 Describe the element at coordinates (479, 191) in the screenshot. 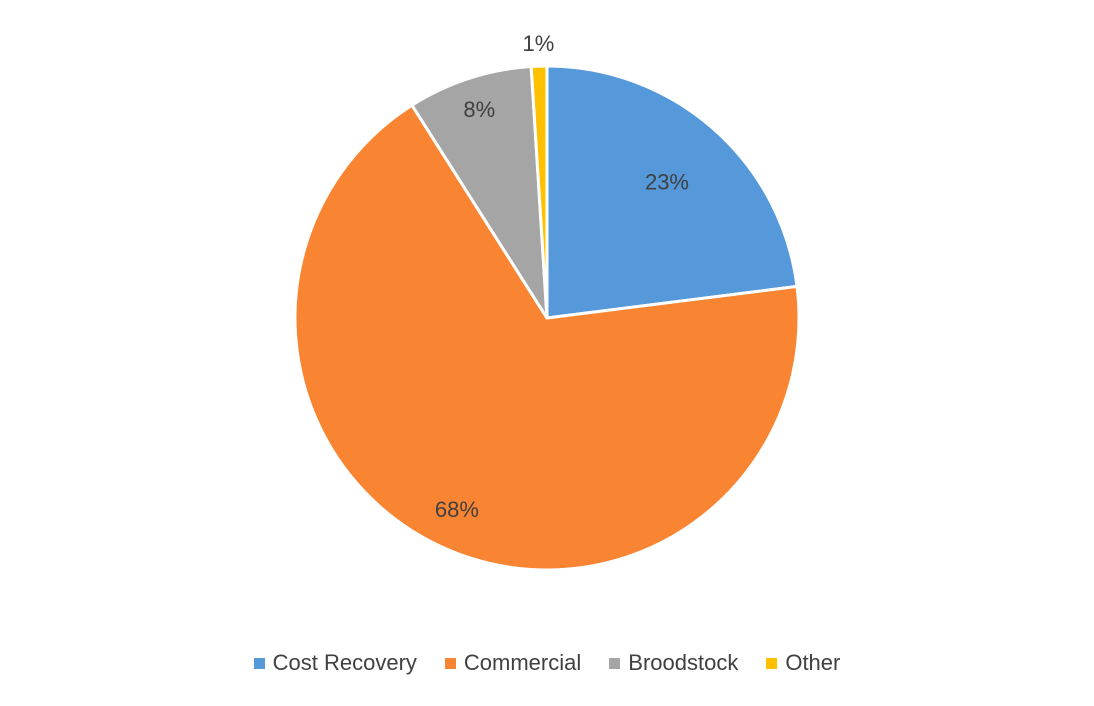

I see `pie-slice-broodstock` at that location.